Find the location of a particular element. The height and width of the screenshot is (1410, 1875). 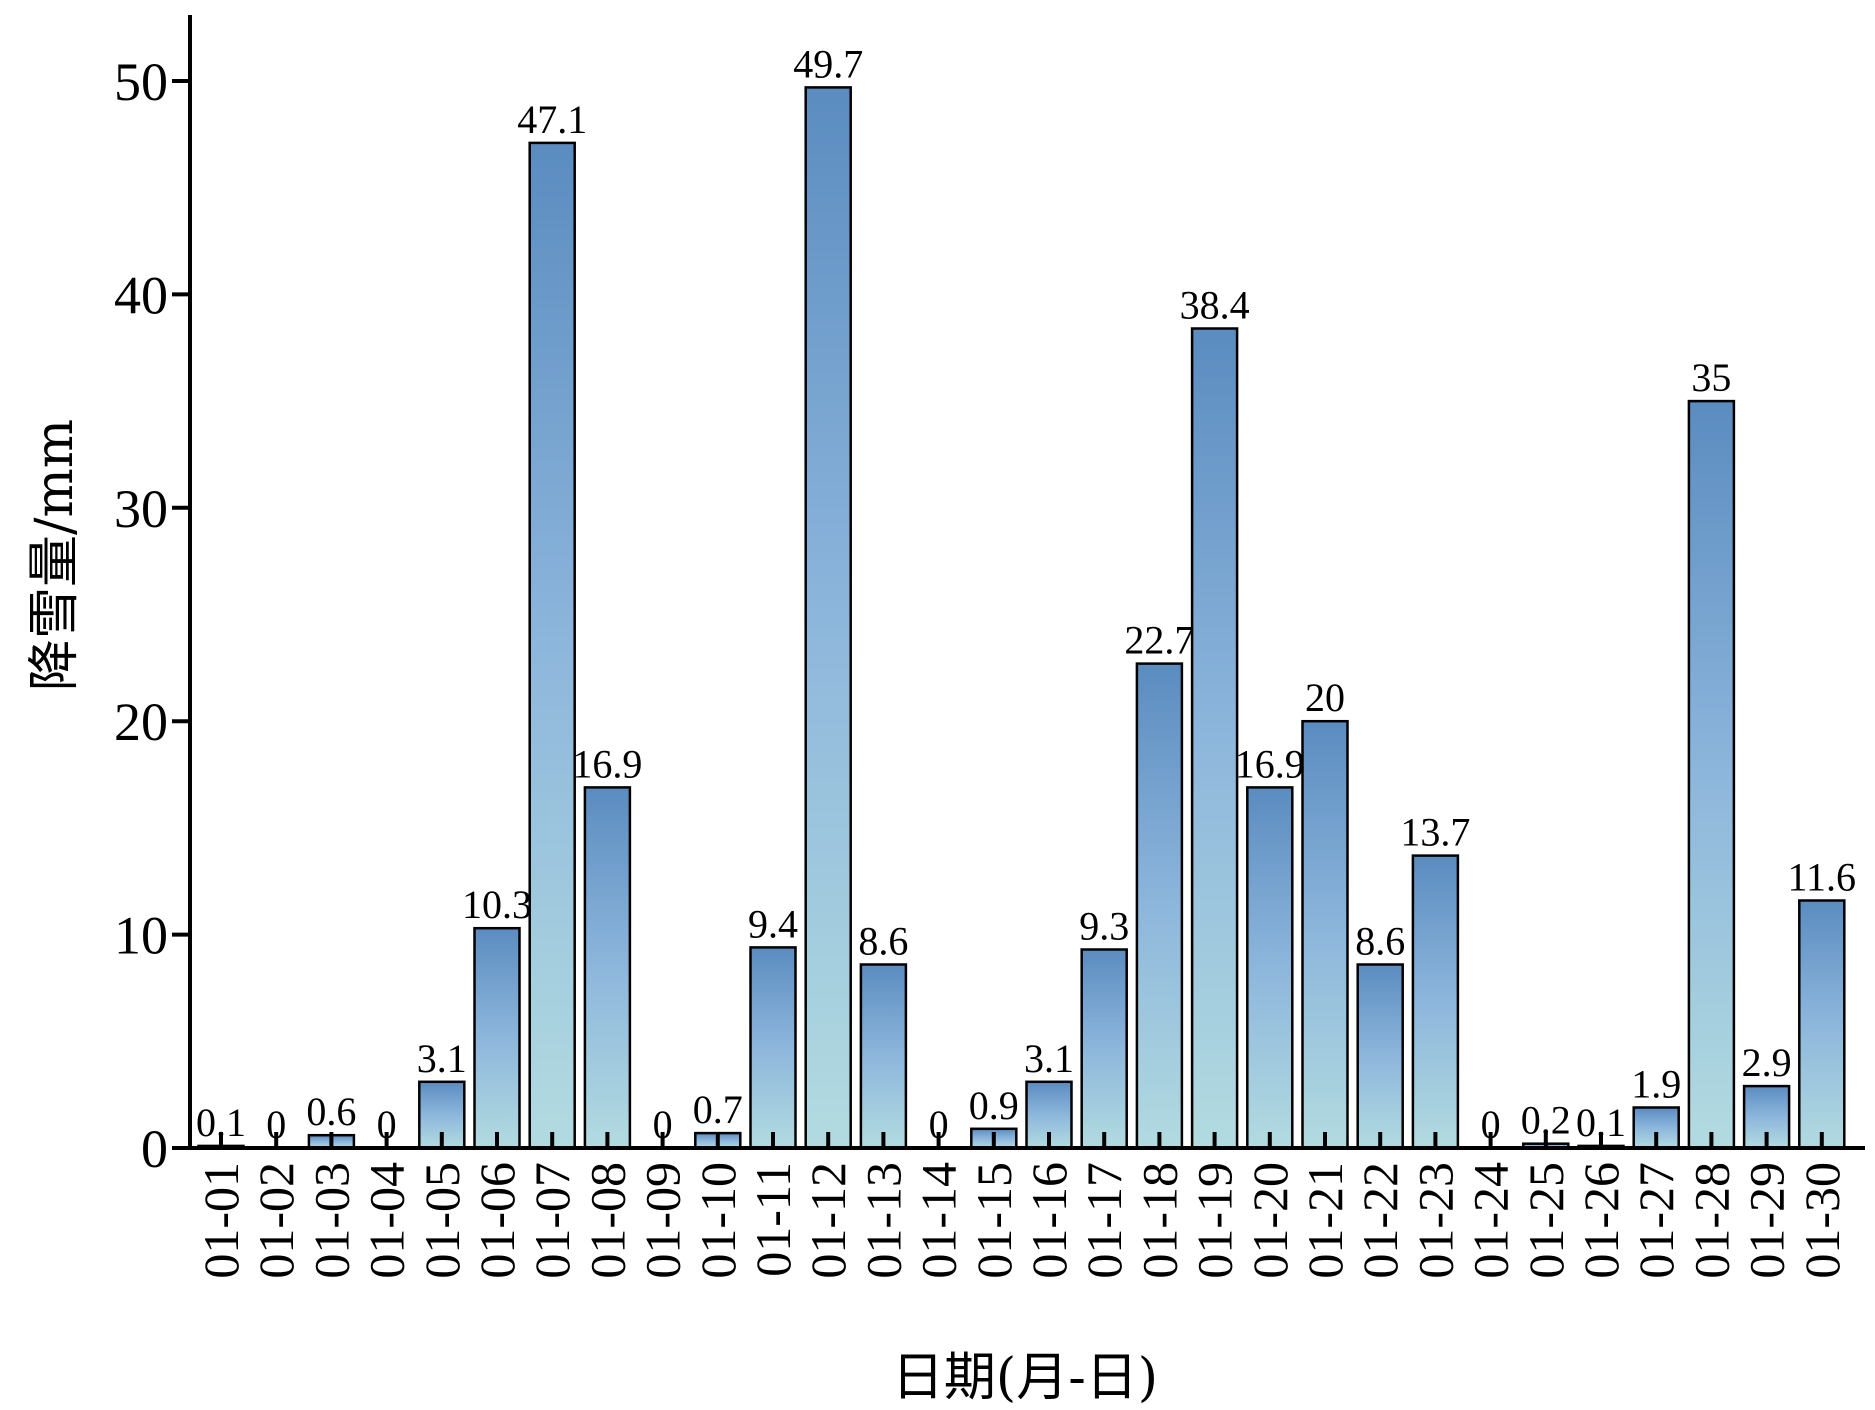

data-label-01-05: 3.1 is located at coordinates (442, 1058).